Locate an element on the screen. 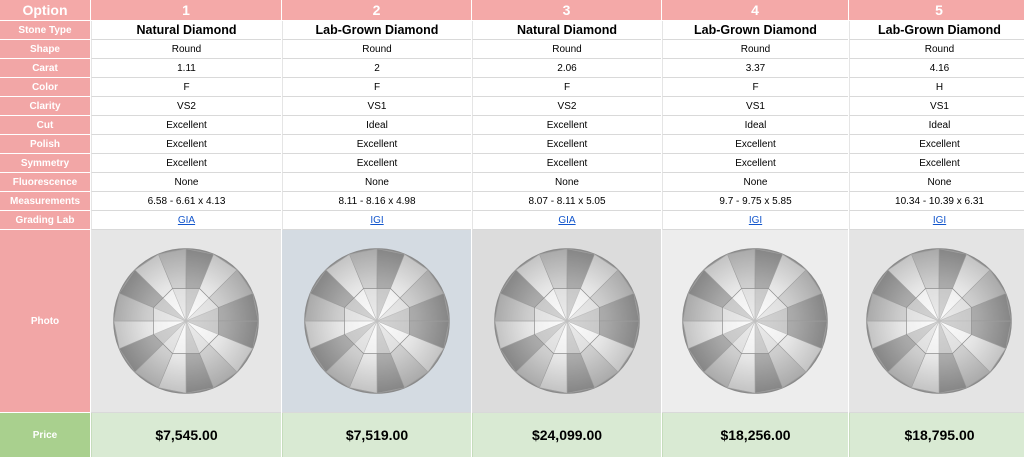 This screenshot has height=457, width=1024. price-2: $7,519.00 is located at coordinates (376, 435).